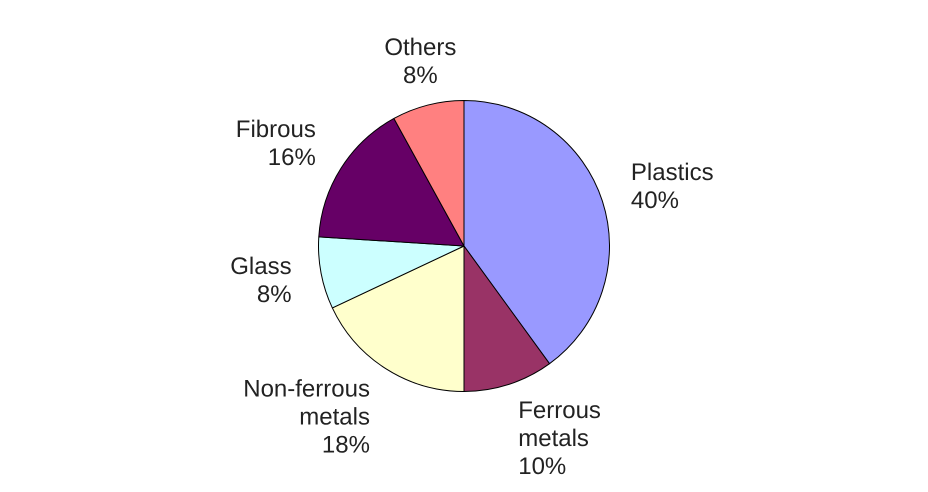 Image resolution: width=928 pixels, height=492 pixels. What do you see at coordinates (420, 48) in the screenshot?
I see `slice-label: Others` at bounding box center [420, 48].